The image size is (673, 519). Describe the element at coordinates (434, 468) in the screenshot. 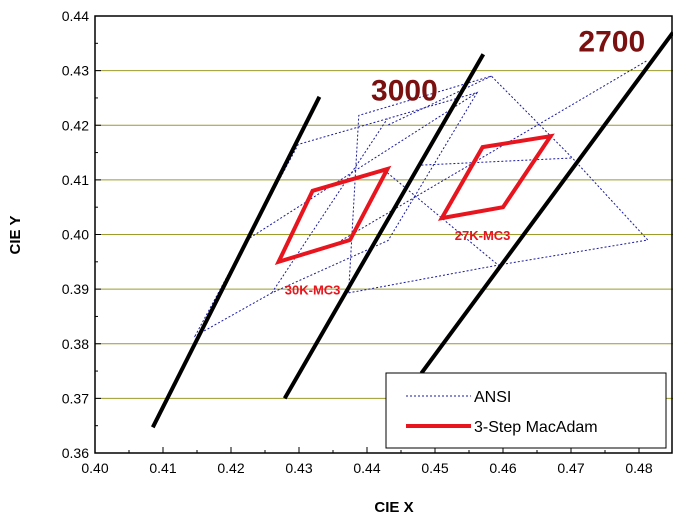

I see `x-tick-label: 0.45` at that location.